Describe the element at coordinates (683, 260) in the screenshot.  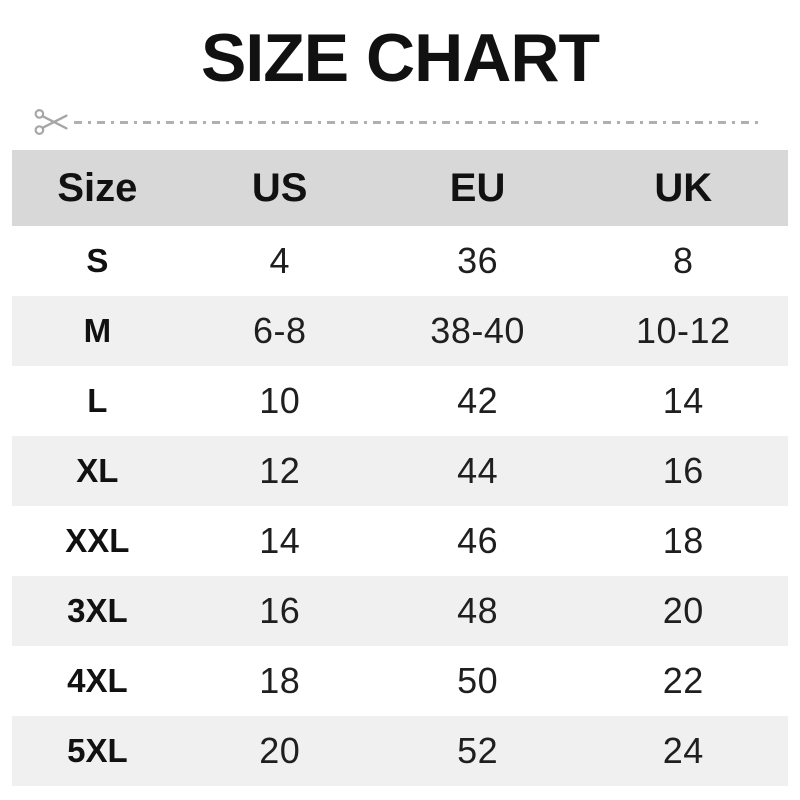
I see `uk-value: 8` at that location.